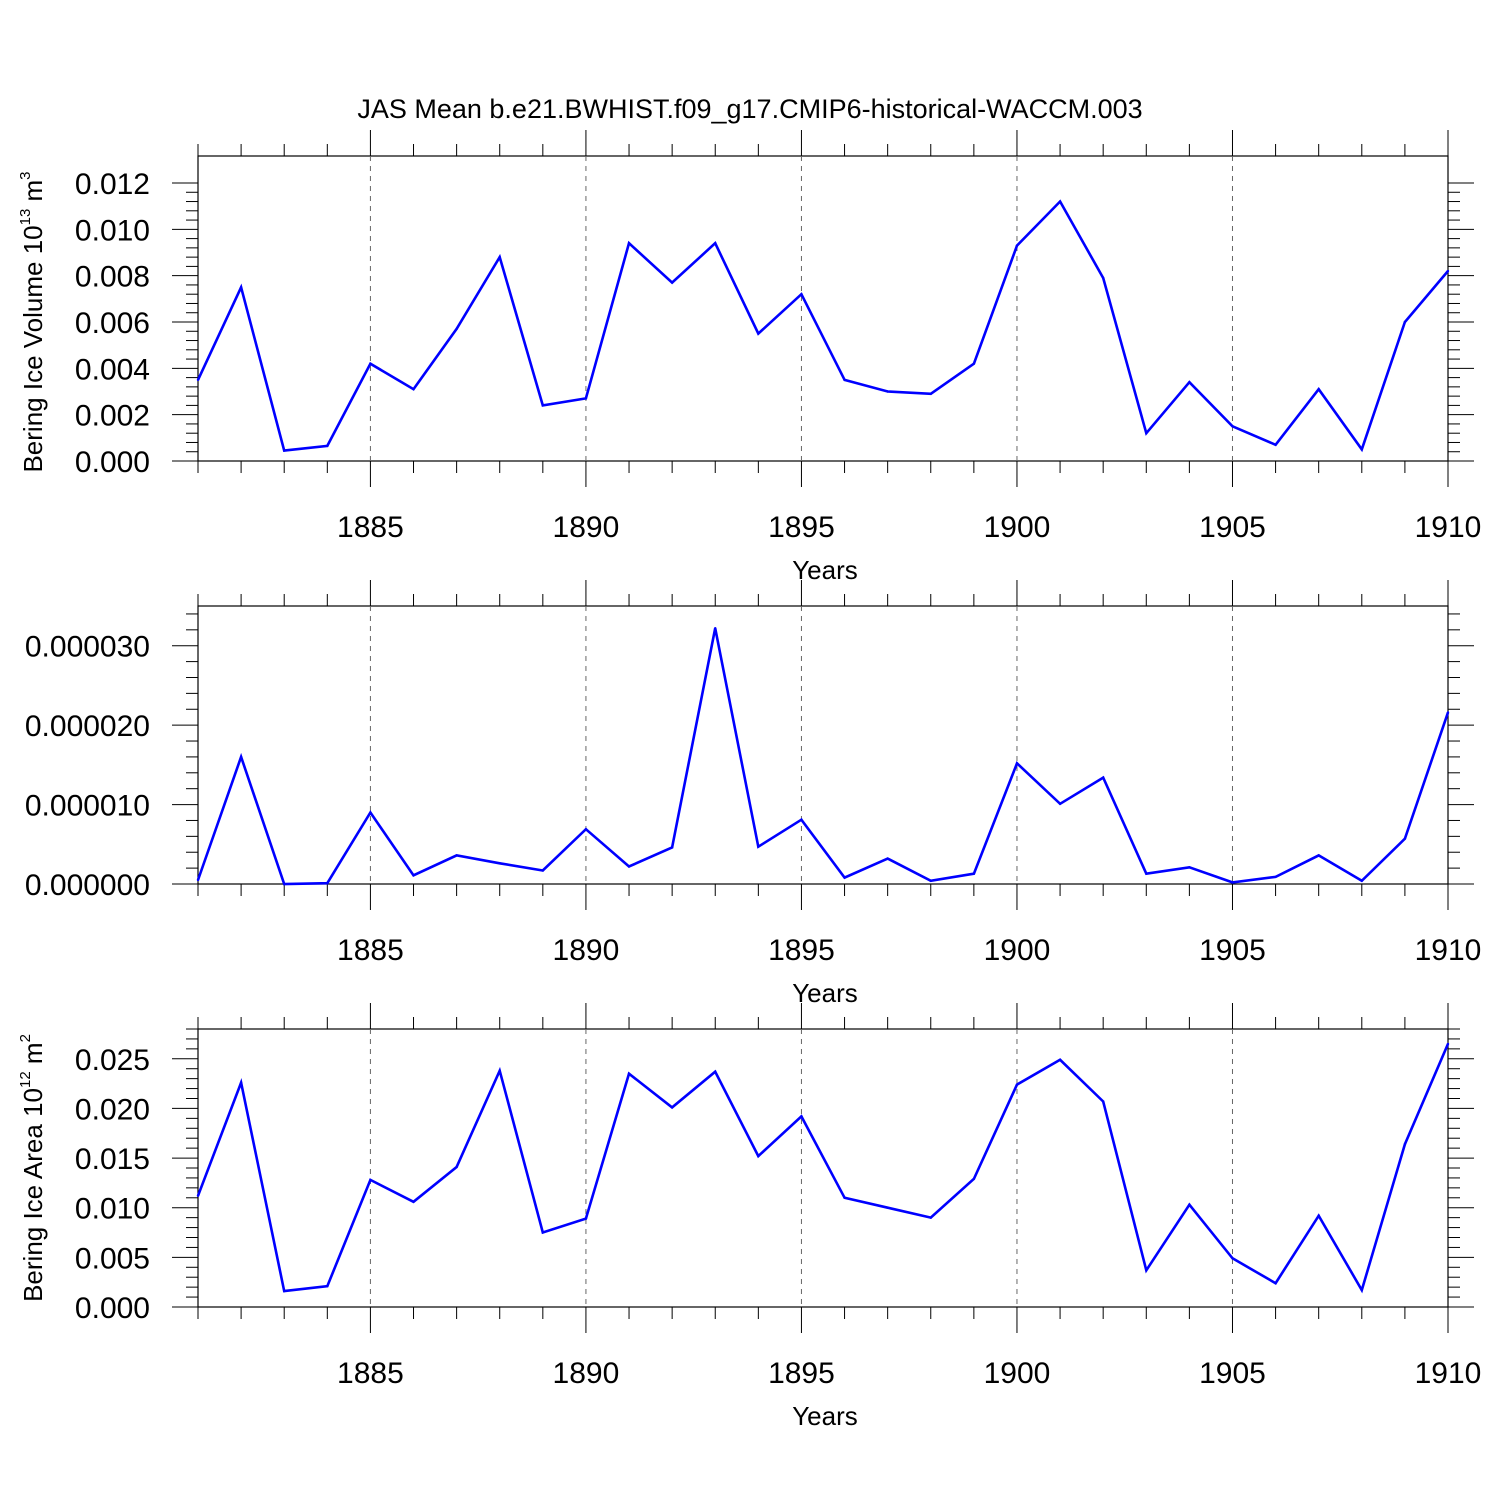 This screenshot has width=1500, height=1500. Describe the element at coordinates (87, 647) in the screenshot. I see `y-tick-label: 0.000030` at that location.